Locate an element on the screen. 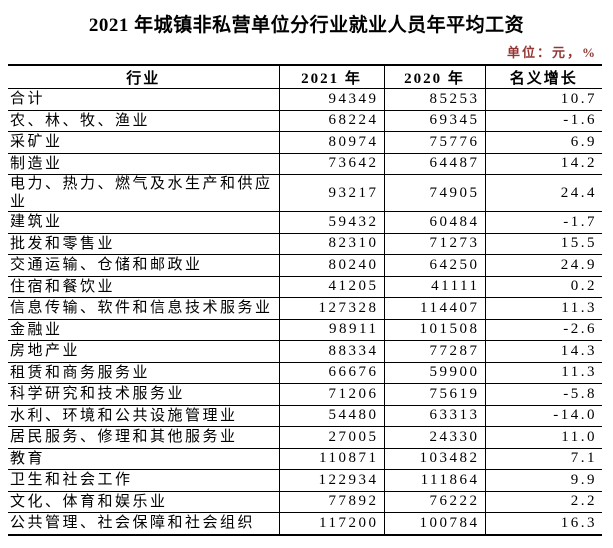 Image resolution: width=613 pixels, height=548 pixels. value-2021-cell: 68224 is located at coordinates (331, 120).